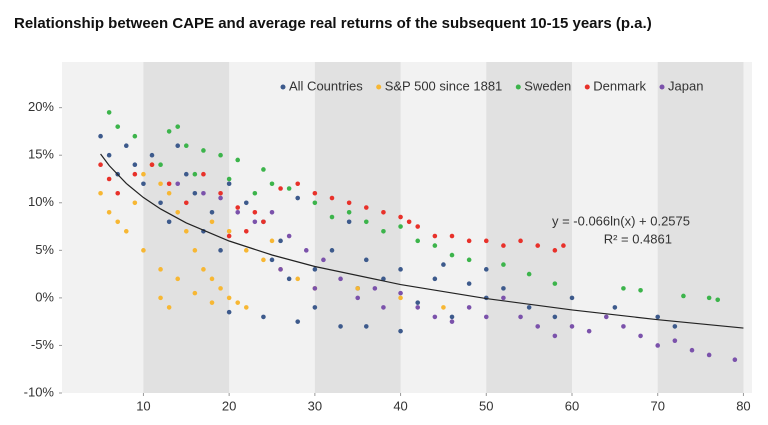 The width and height of the screenshot is (768, 425). Describe the element at coordinates (41, 154) in the screenshot. I see `y-tick-label: 15%` at that location.